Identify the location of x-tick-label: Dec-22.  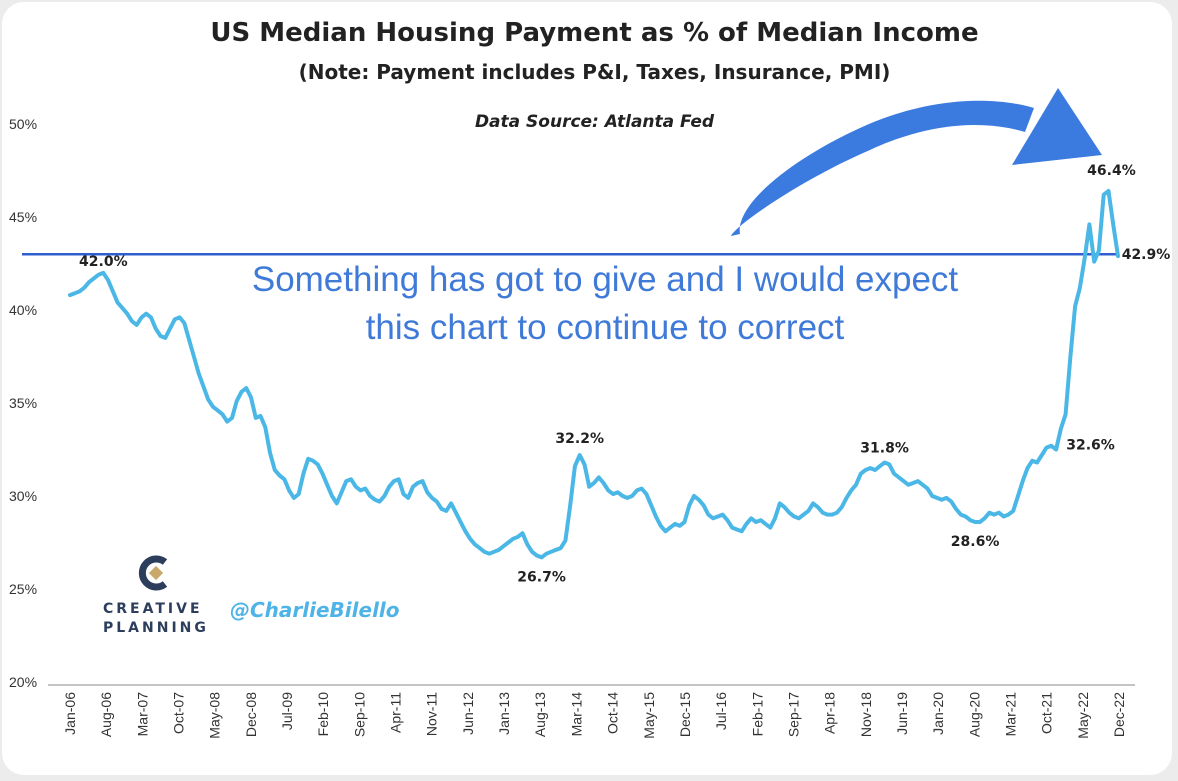
(1119, 714).